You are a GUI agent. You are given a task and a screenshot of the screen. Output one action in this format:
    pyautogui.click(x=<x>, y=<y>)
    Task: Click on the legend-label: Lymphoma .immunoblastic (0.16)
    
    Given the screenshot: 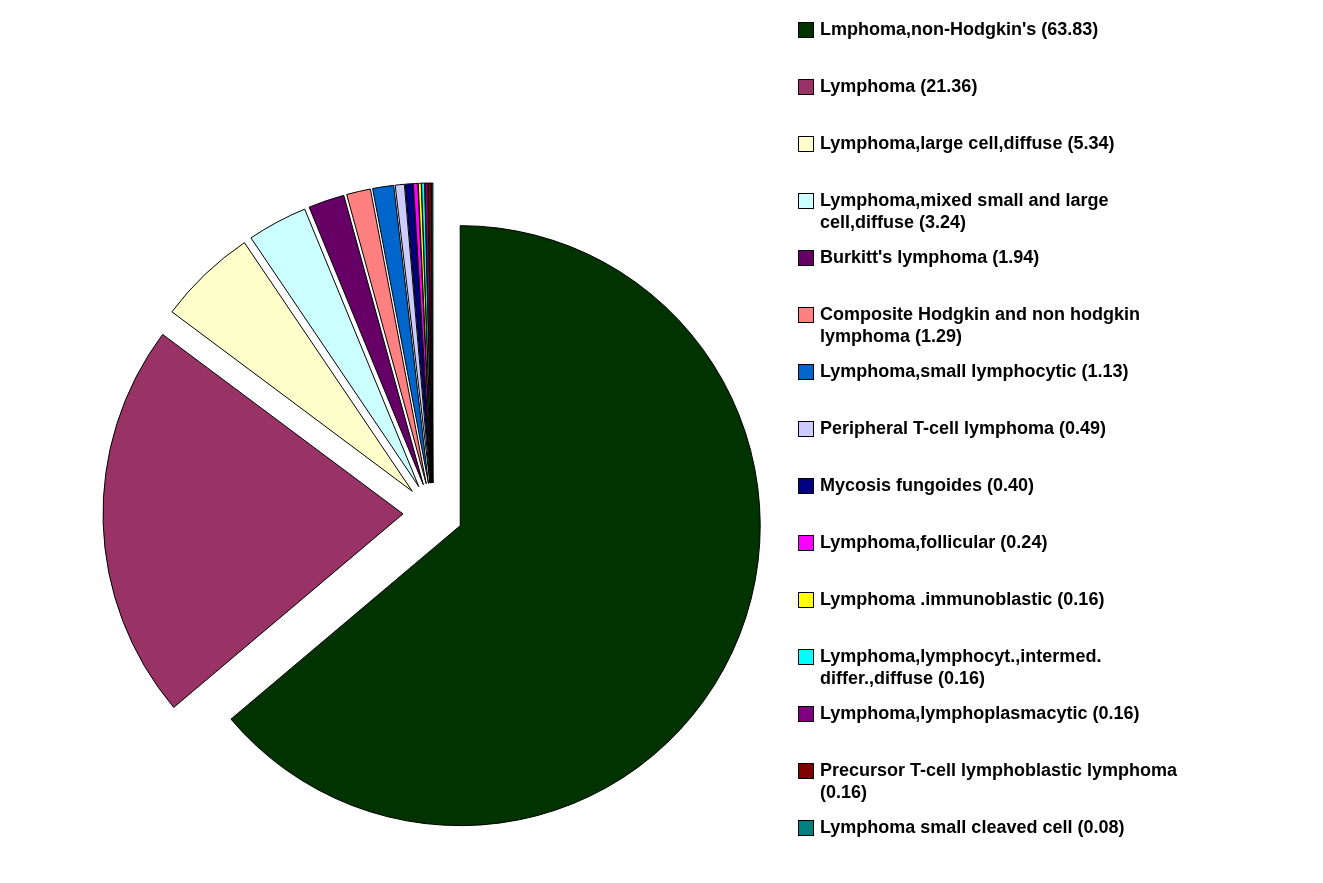 What is the action you would take?
    pyautogui.click(x=963, y=599)
    